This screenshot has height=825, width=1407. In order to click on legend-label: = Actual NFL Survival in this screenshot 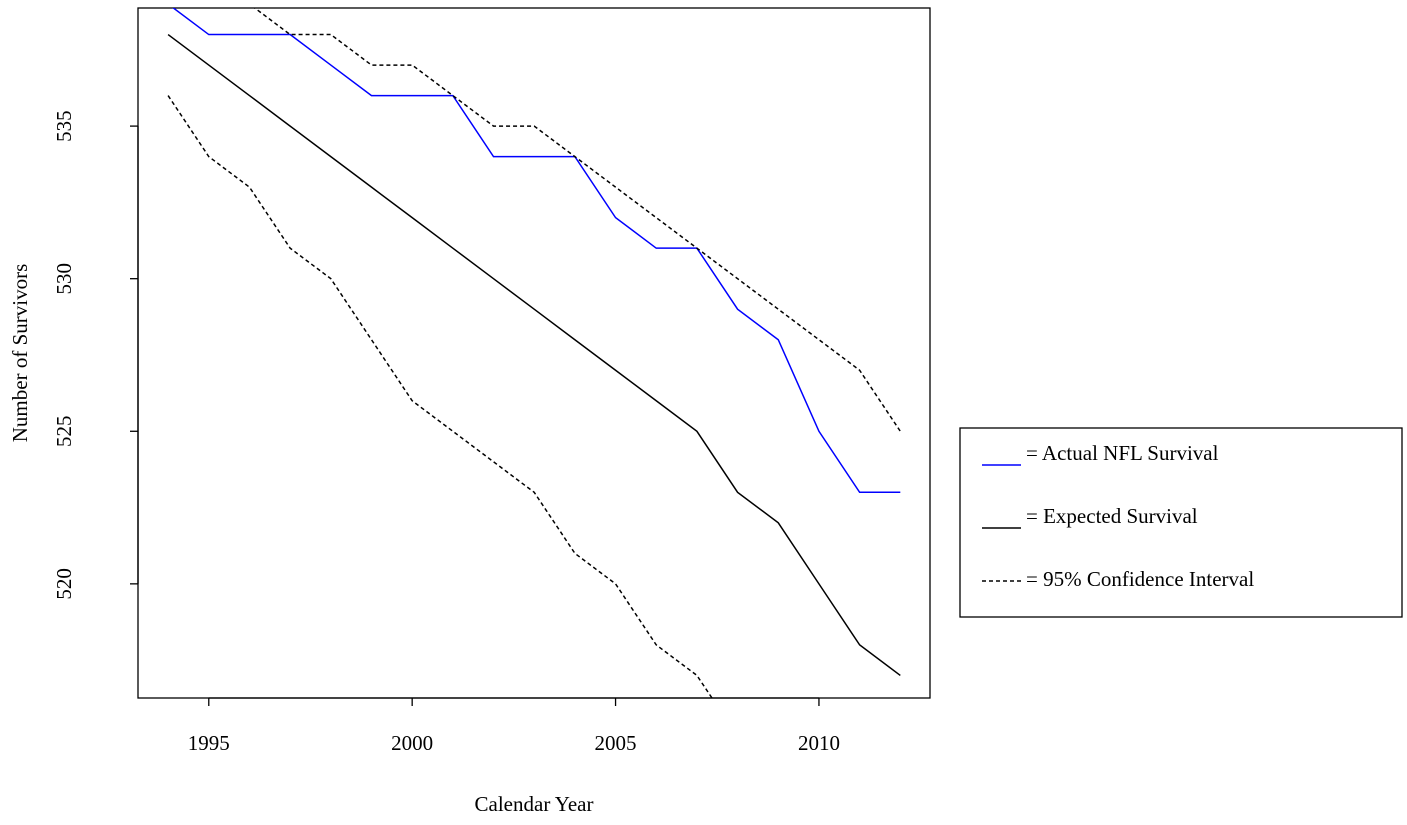, I will do `click(1122, 453)`.